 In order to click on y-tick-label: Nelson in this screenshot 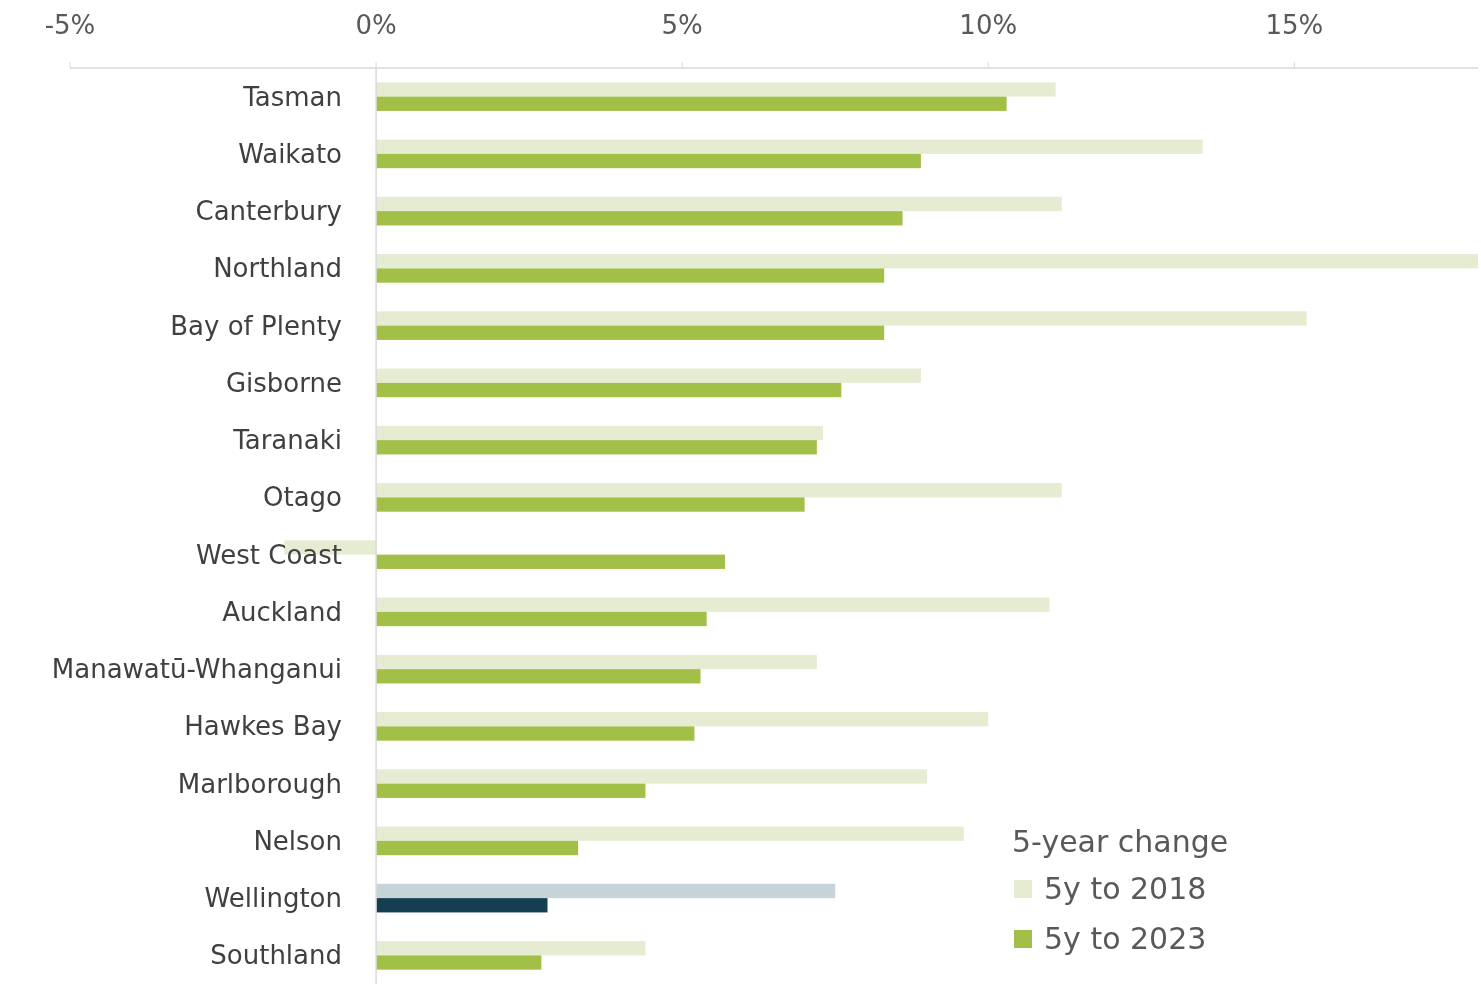, I will do `click(297, 840)`.